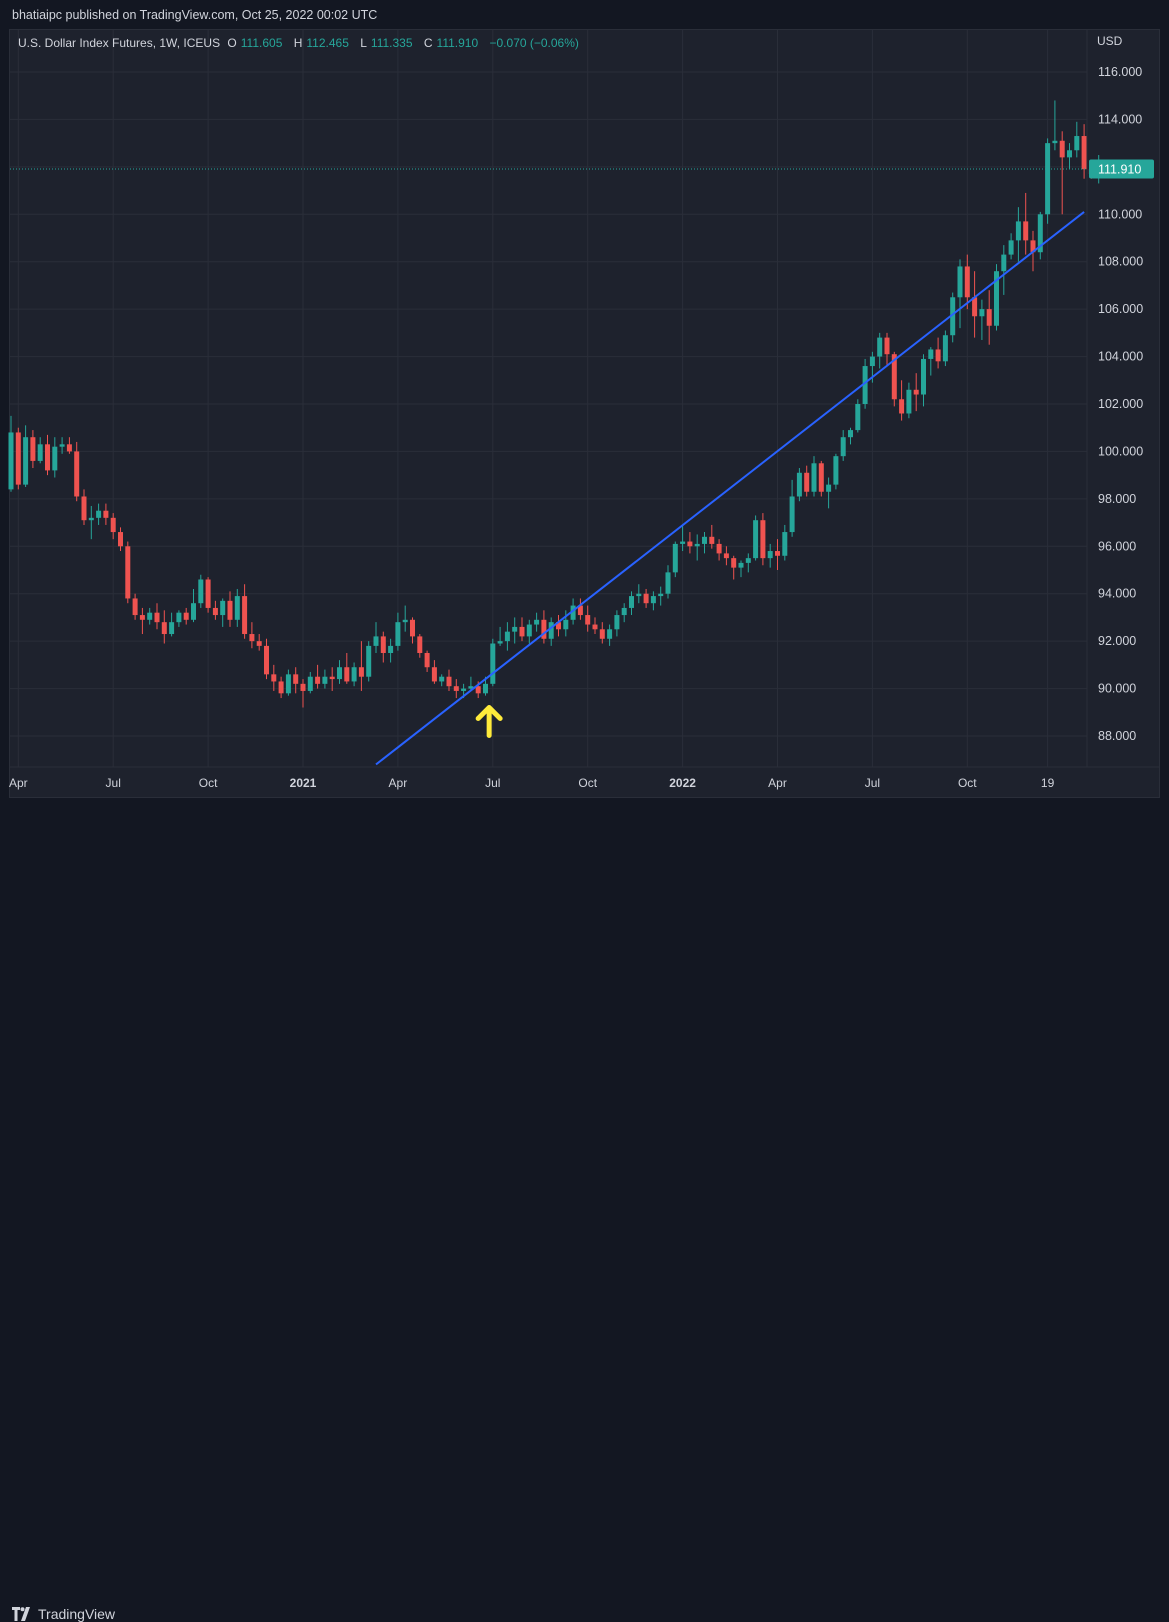 The height and width of the screenshot is (1622, 1169). I want to click on brand-label: TradingView, so click(77, 1614).